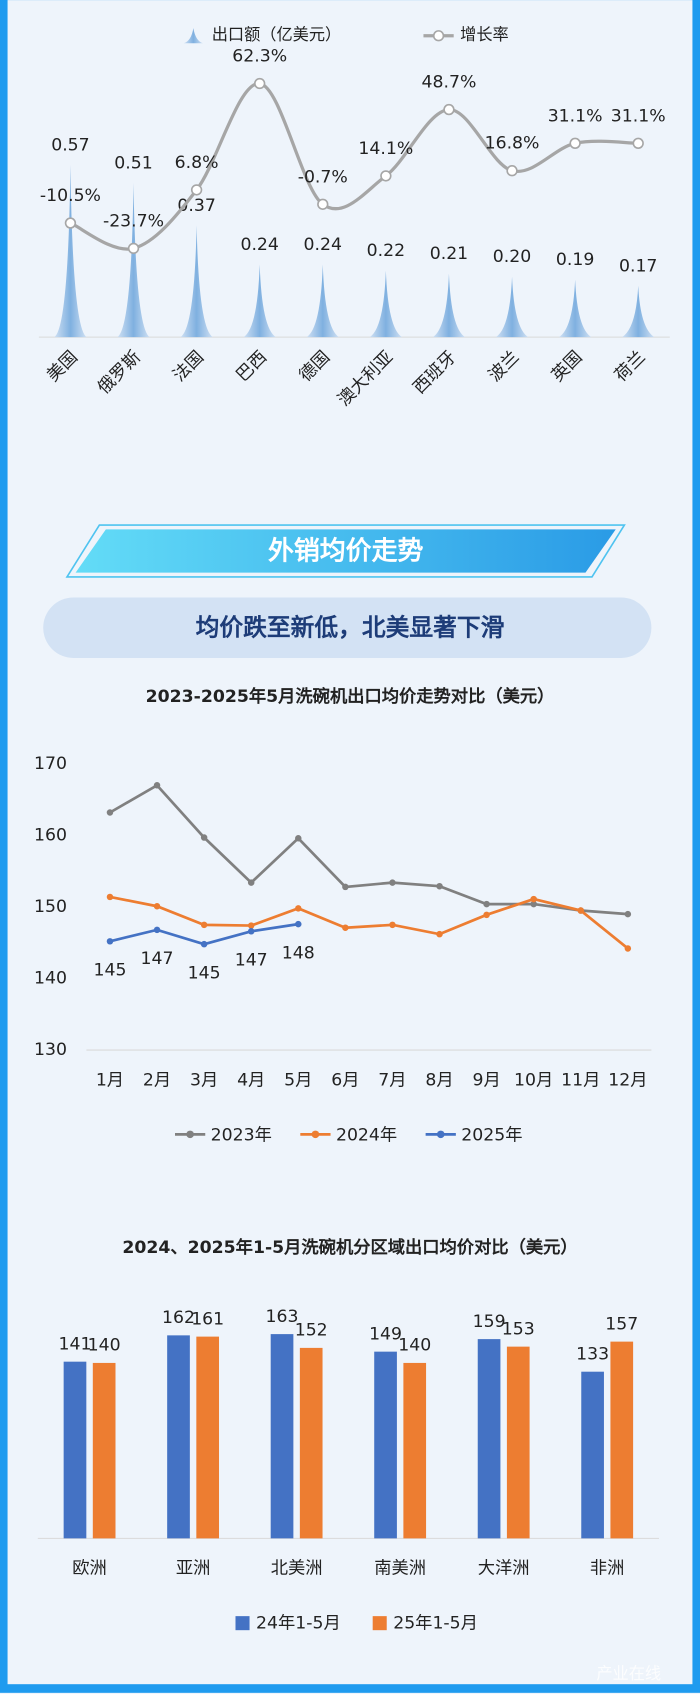 The width and height of the screenshot is (700, 1694). I want to click on growth-line, so click(354, 166).